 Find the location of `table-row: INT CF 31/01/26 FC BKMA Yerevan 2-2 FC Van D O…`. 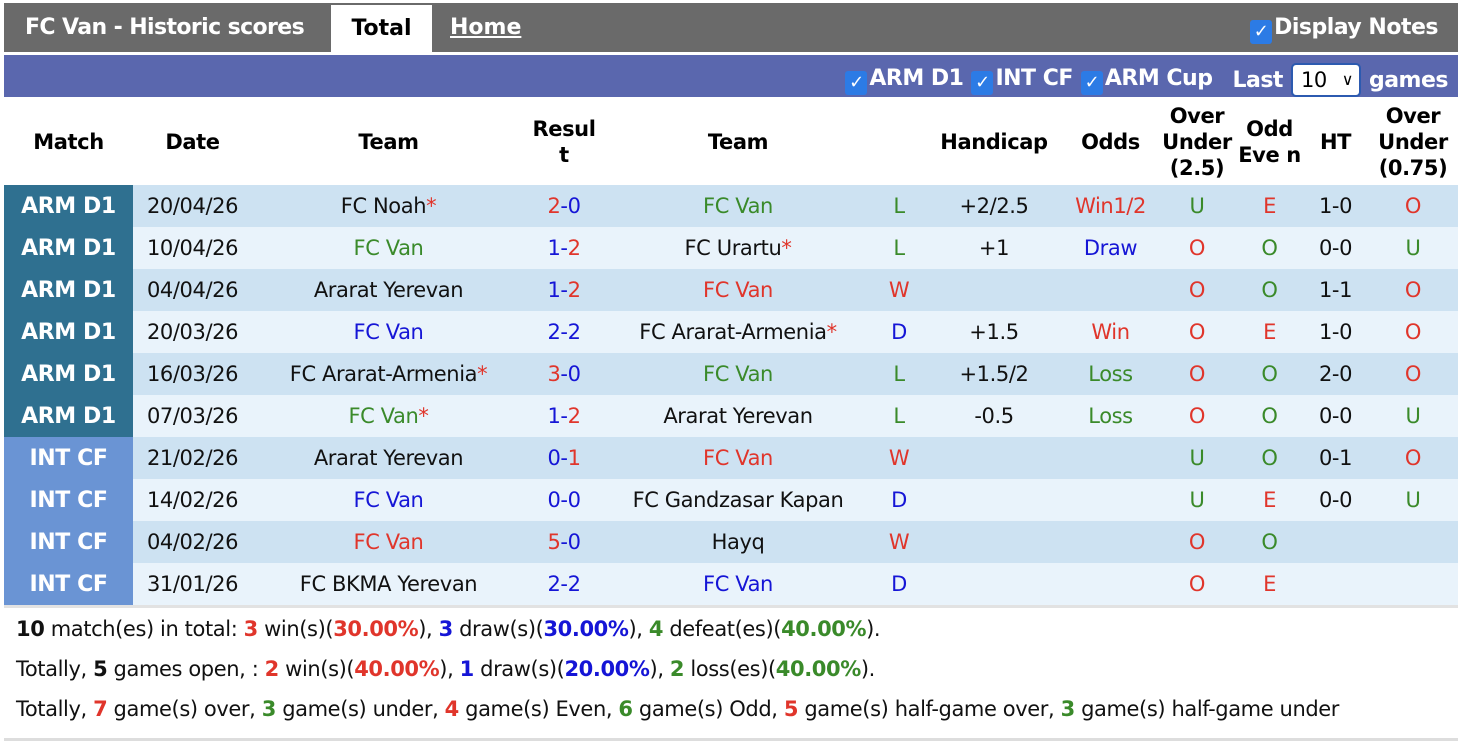

table-row: INT CF 31/01/26 FC BKMA Yerevan 2-2 FC Van D O… is located at coordinates (731, 584).